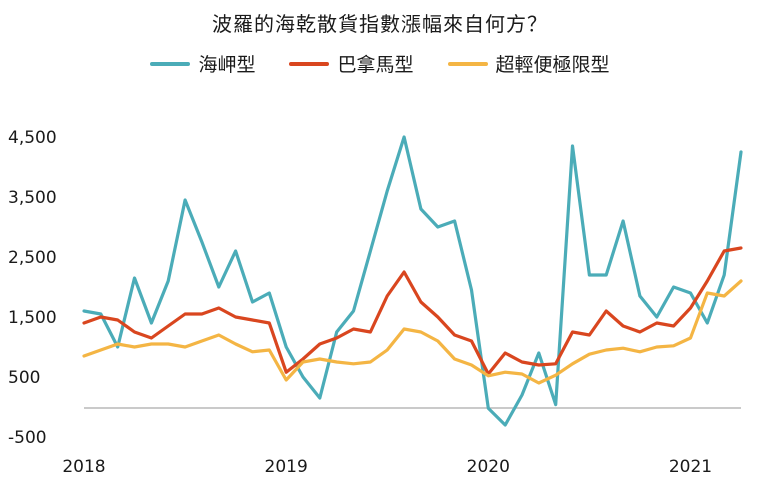 This screenshot has width=760, height=482. I want to click on legend-swatch-panamax, so click(309, 63).